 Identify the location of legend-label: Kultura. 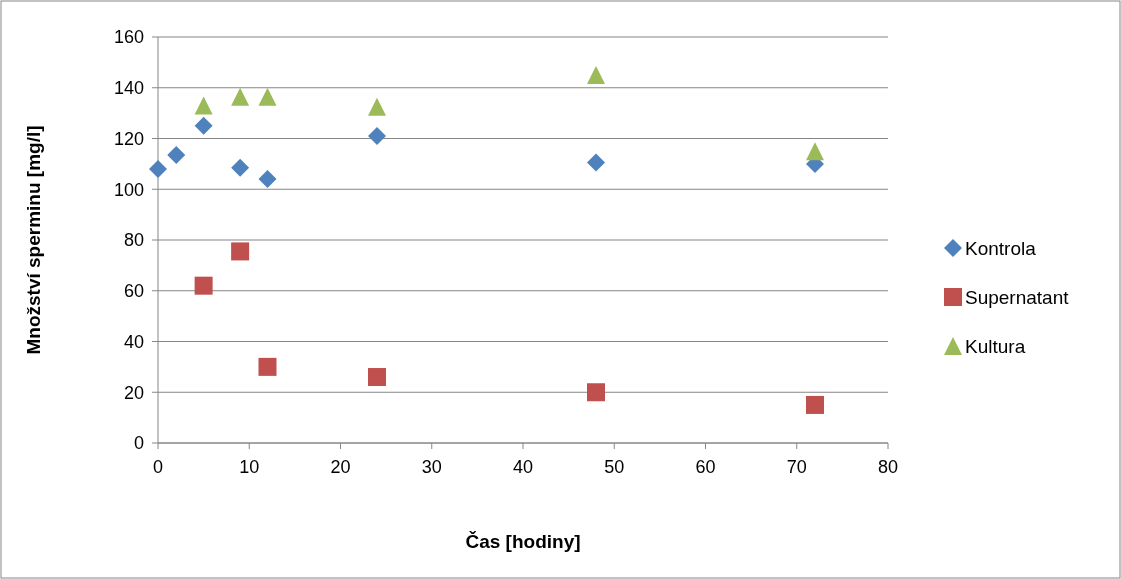
(995, 346).